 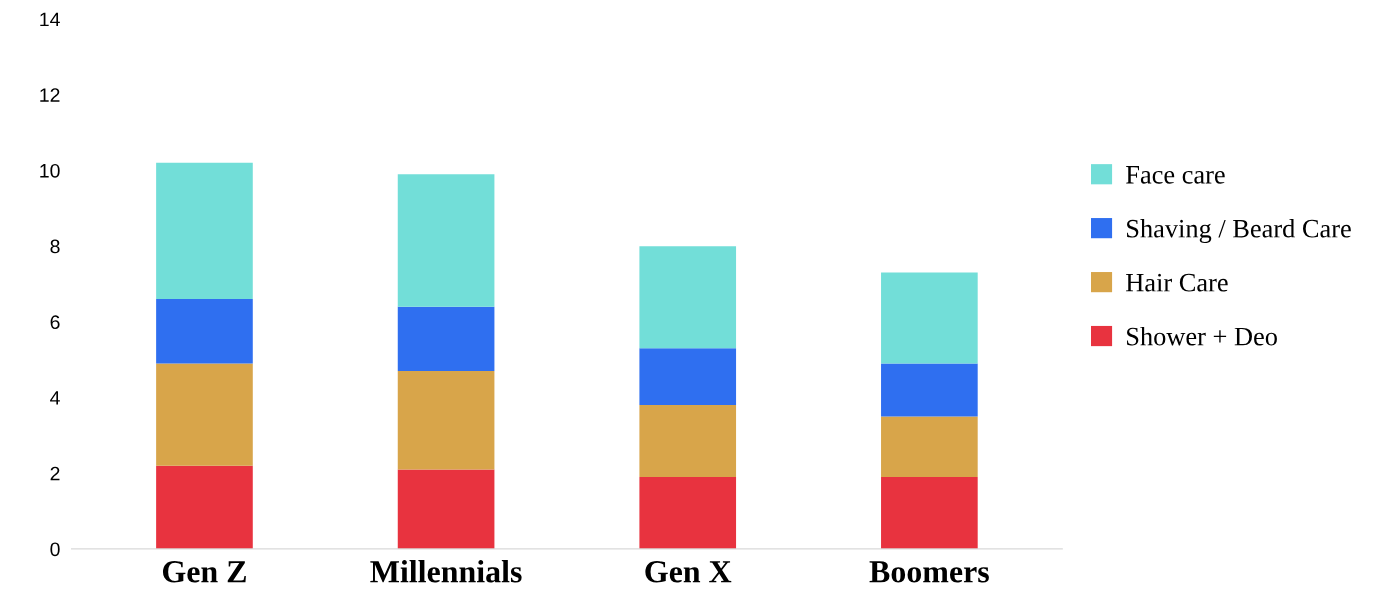 What do you see at coordinates (55, 549) in the screenshot?
I see `y-tick-label: 0` at bounding box center [55, 549].